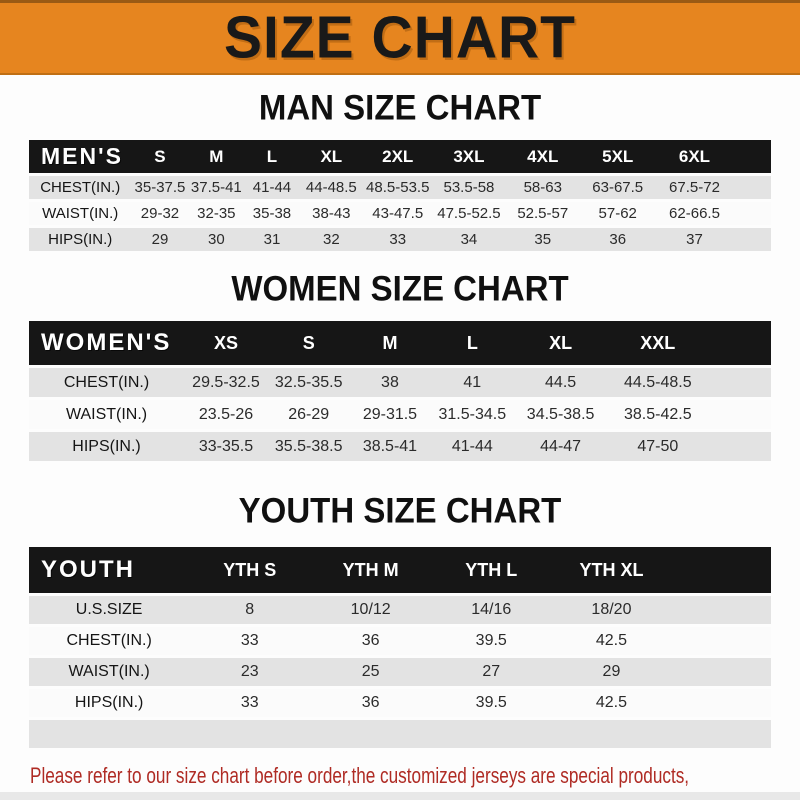 The image size is (800, 800). I want to click on size-value-cell: 32.5-35.5, so click(308, 382).